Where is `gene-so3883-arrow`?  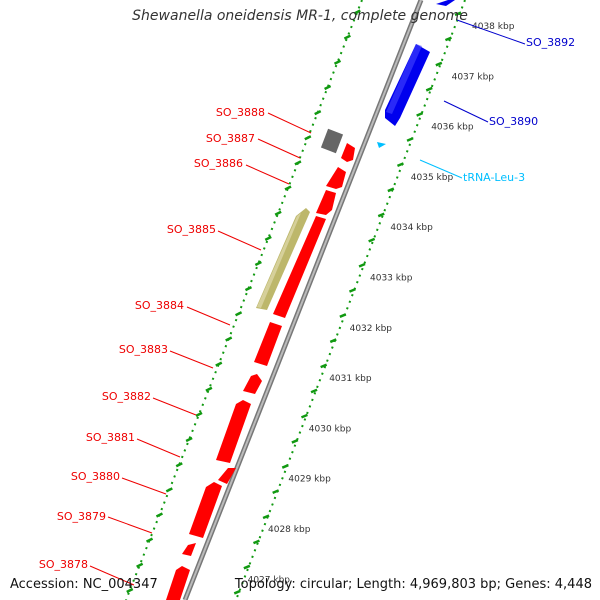
gene-so3883-arrow is located at coordinates (252, 384).